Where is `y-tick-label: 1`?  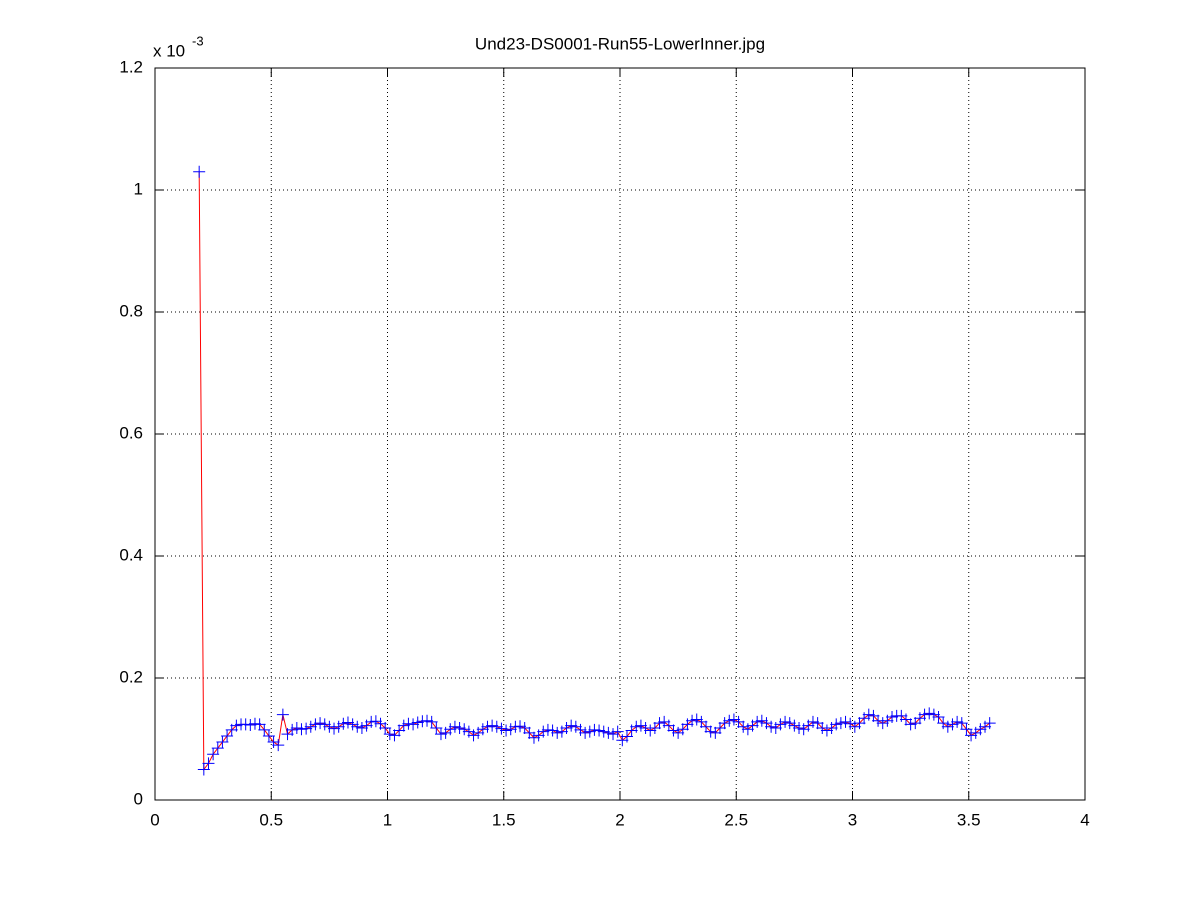
y-tick-label: 1 is located at coordinates (138, 188).